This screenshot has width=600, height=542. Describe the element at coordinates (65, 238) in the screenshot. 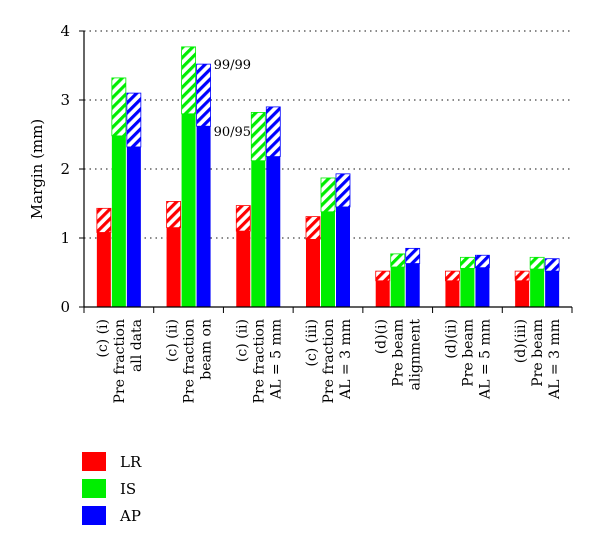

I see `y-tick-label: 1` at that location.